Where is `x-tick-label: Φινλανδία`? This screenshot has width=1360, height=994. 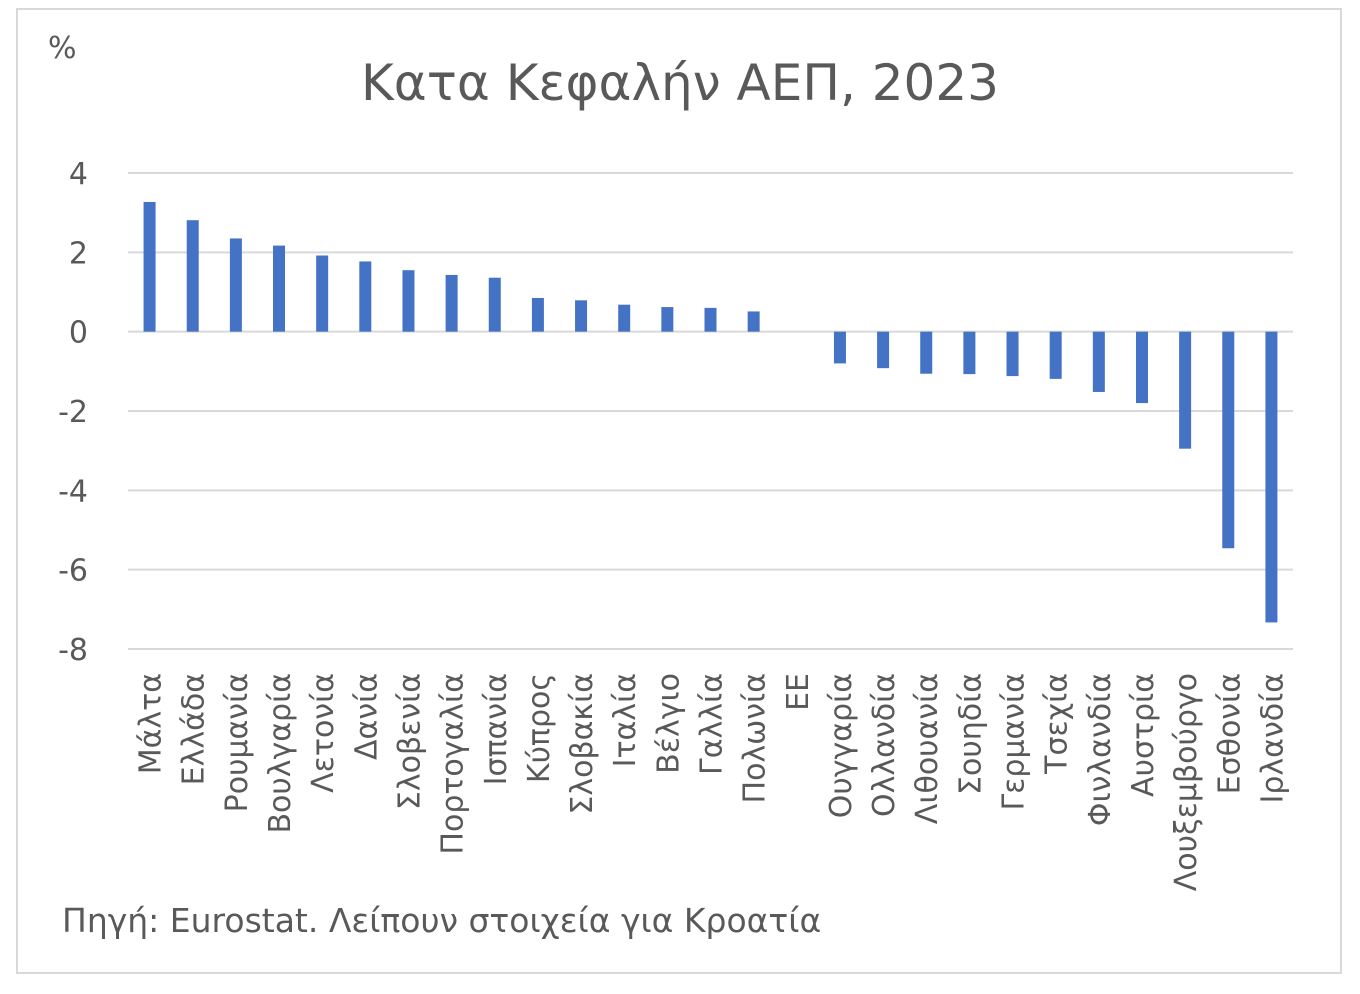
x-tick-label: Φινλανδία is located at coordinates (1100, 749).